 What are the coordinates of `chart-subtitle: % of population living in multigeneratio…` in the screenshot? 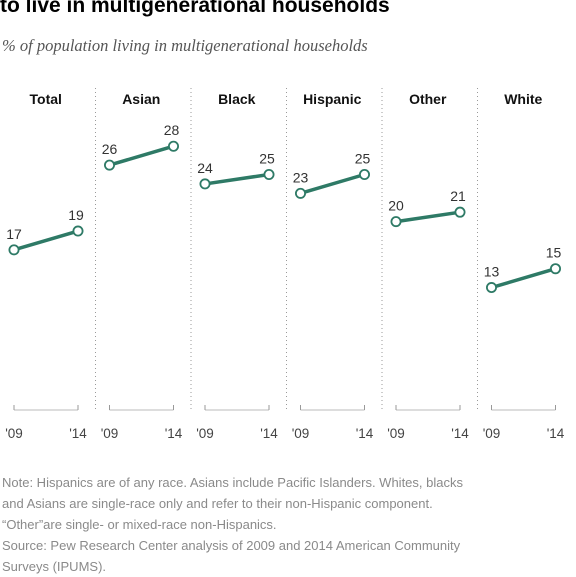 It's located at (185, 45).